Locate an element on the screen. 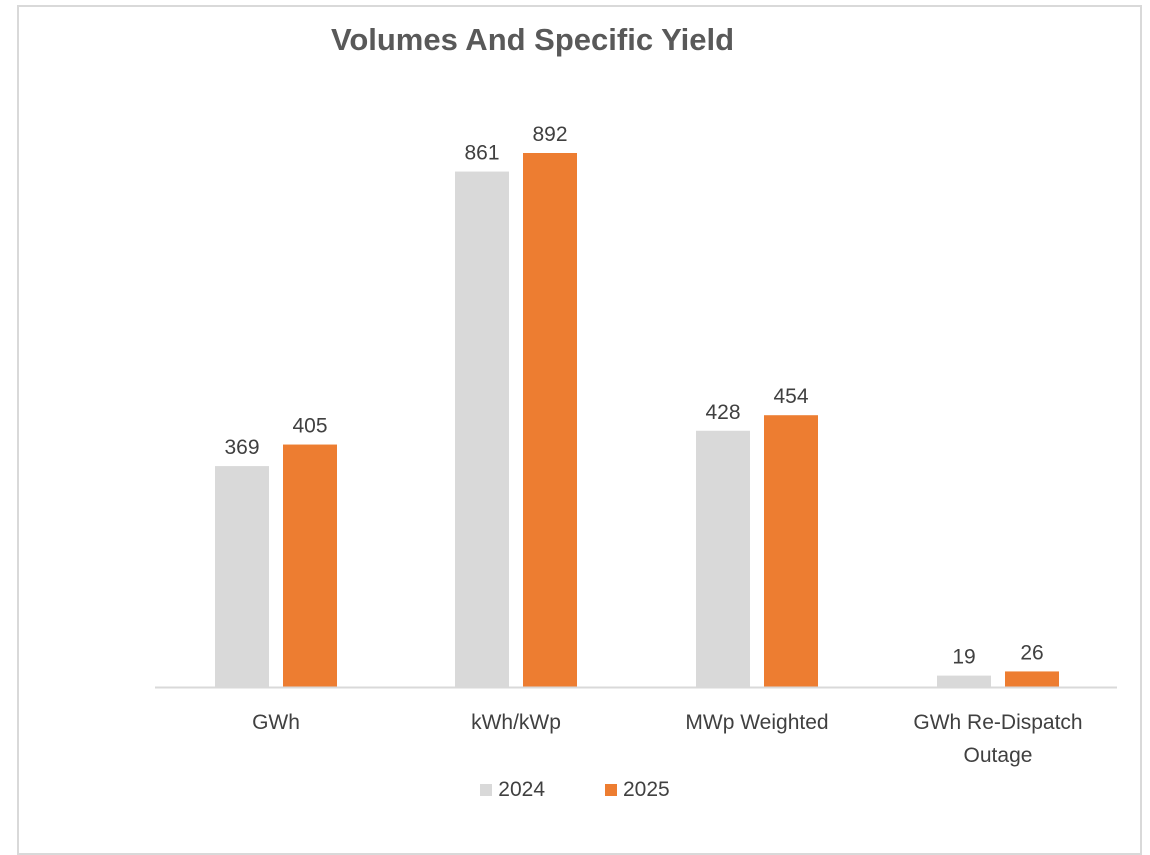 The image size is (1150, 855). legend-item-2024: 2024 is located at coordinates (512, 790).